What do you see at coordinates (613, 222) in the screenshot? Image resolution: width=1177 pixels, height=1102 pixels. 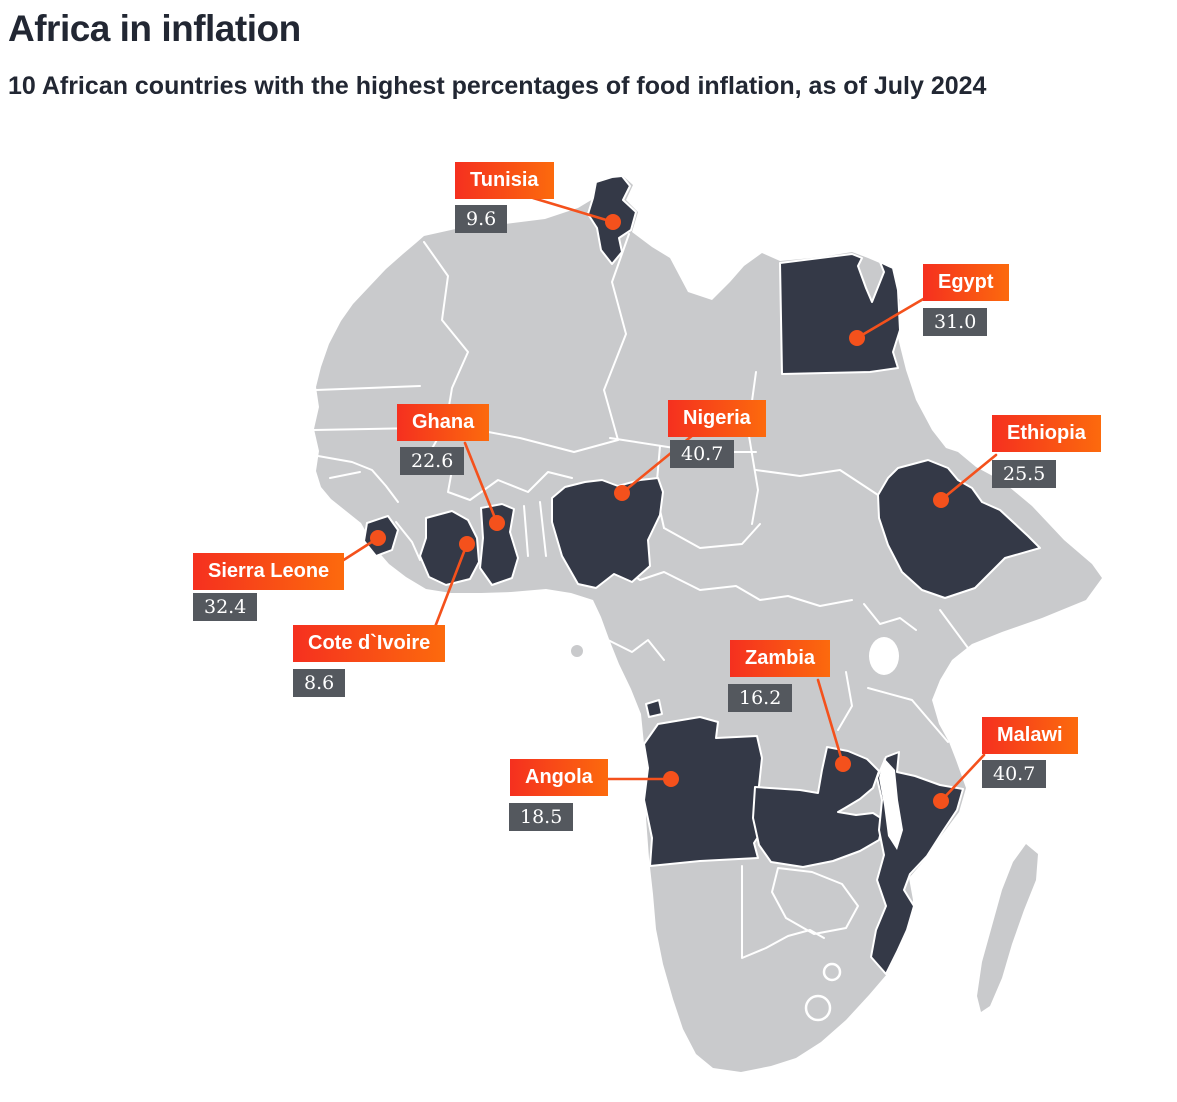 I see `map-dot-tunisia` at bounding box center [613, 222].